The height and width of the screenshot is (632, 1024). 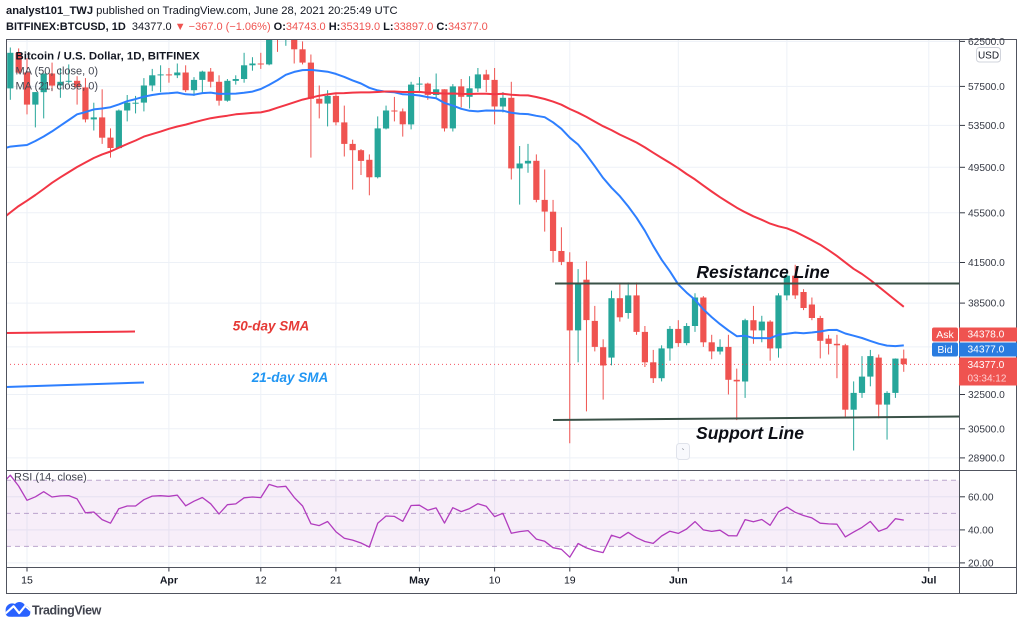 What do you see at coordinates (336, 581) in the screenshot?
I see `svg-text: 21` at bounding box center [336, 581].